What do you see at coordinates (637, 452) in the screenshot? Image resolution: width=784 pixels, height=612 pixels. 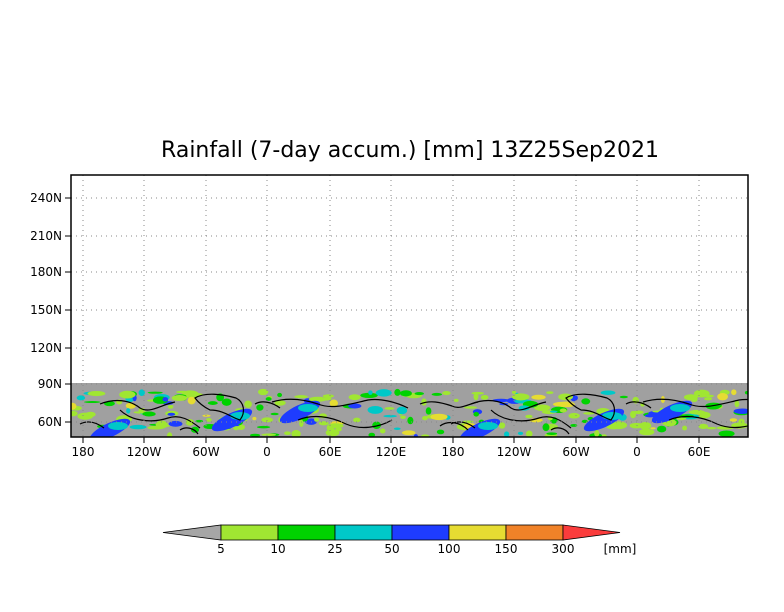 I see `lon-tick-label: 0` at bounding box center [637, 452].